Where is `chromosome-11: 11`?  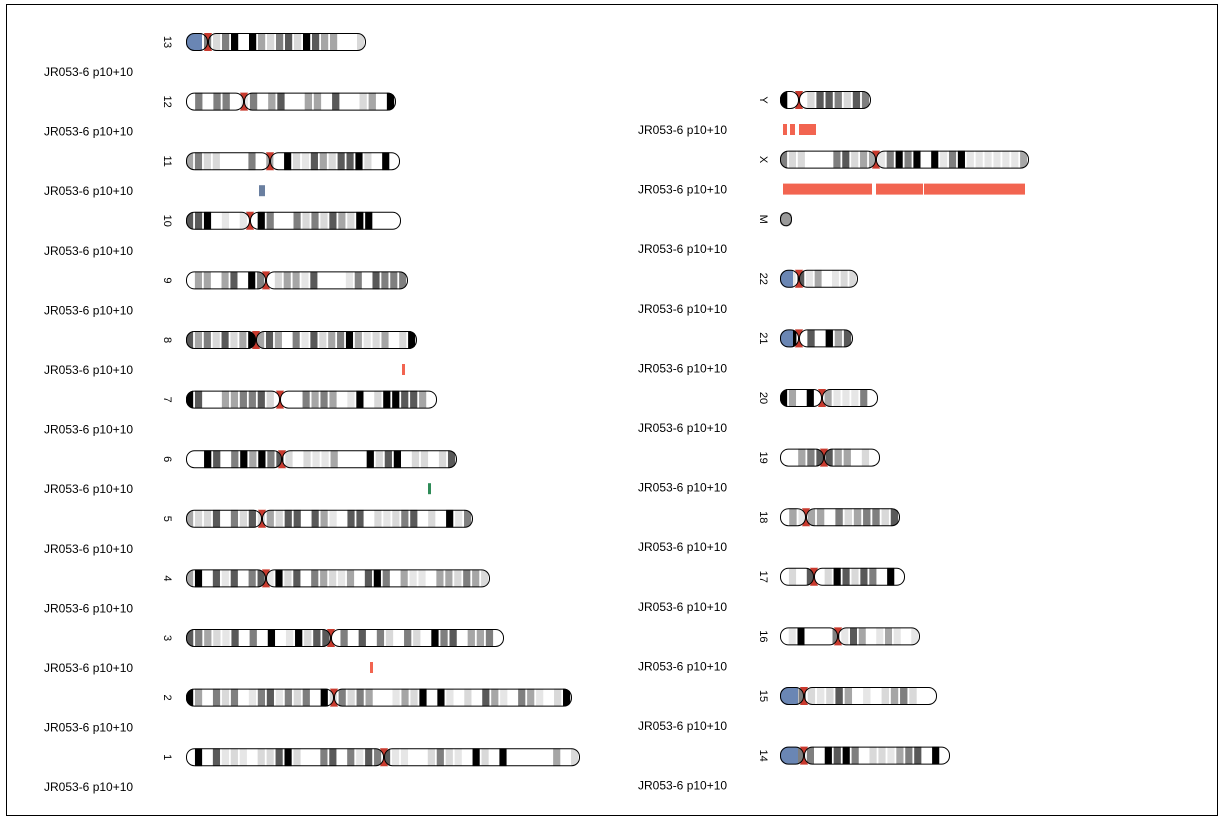 chromosome-11: 11 is located at coordinates (280, 161).